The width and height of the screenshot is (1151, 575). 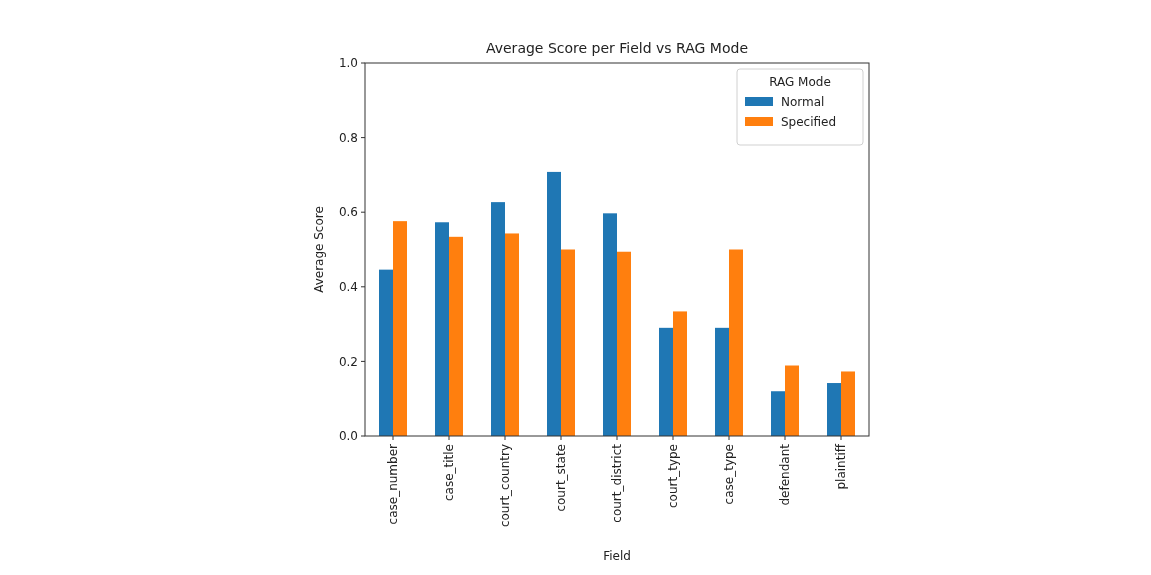 I want to click on legend-label: Normal, so click(x=803, y=102).